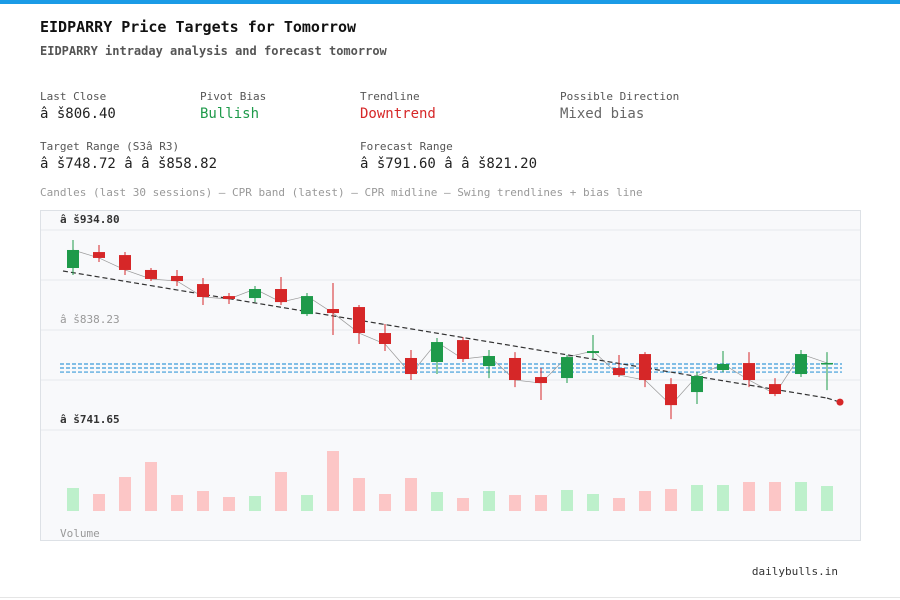 The width and height of the screenshot is (900, 600). I want to click on y-tick-label: â š741.65, so click(90, 419).